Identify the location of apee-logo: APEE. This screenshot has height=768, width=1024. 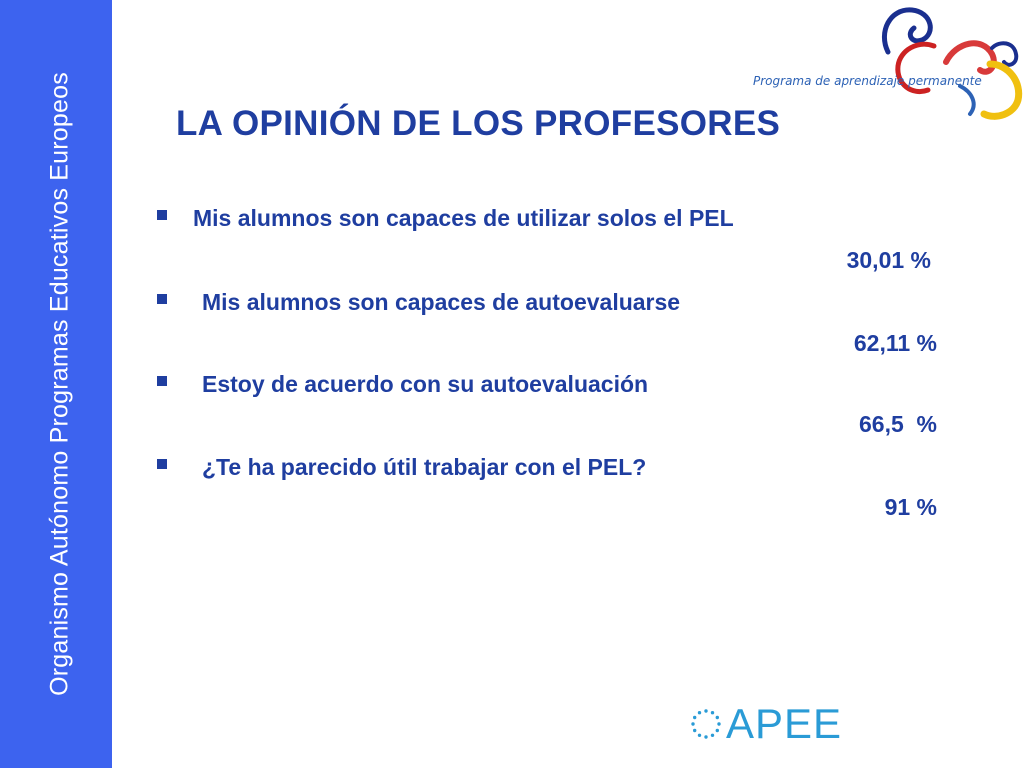
(766, 724).